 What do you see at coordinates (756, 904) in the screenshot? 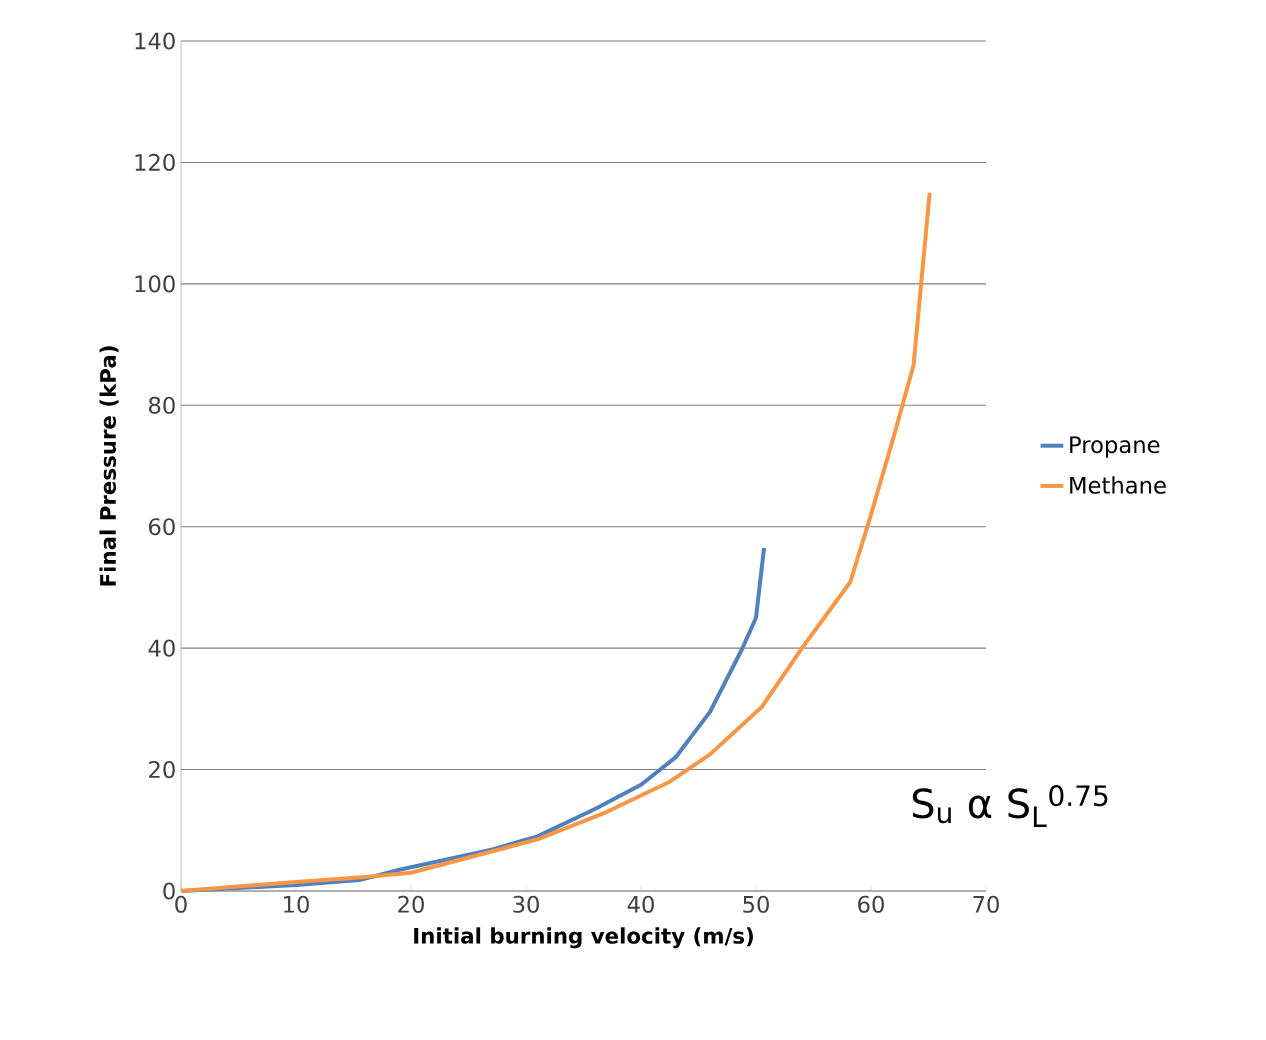
I see `x-tick-label: 50` at bounding box center [756, 904].